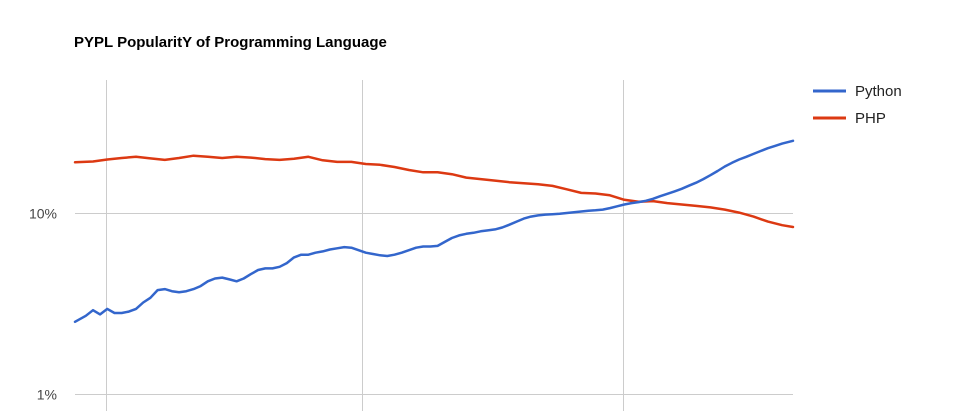 Image resolution: width=953 pixels, height=411 pixels. I want to click on legend-label-php: PHP, so click(870, 118).